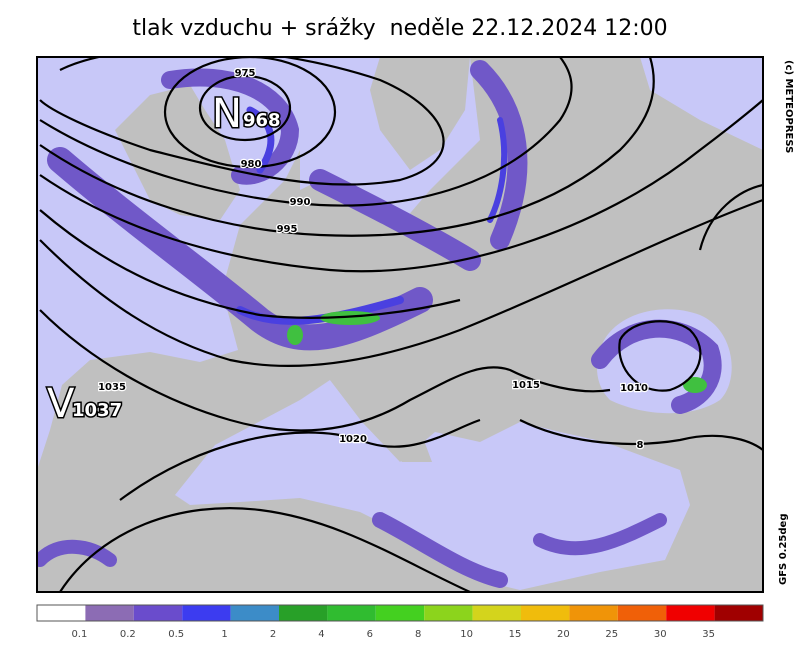  I want to click on isobar-label: 1035, so click(112, 387).